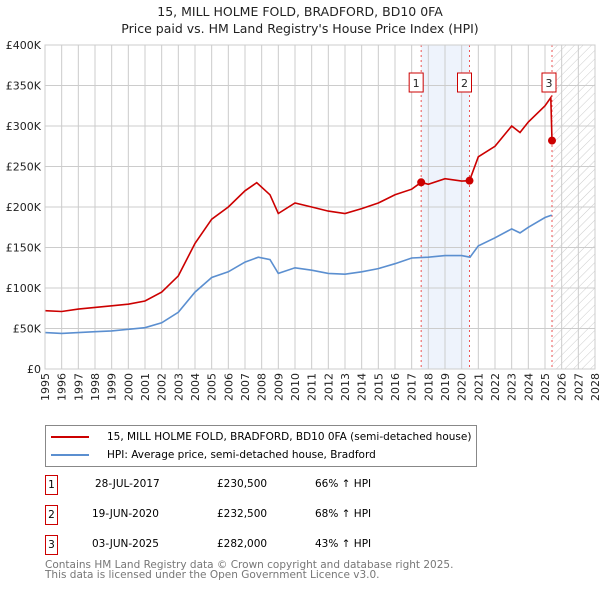 The width and height of the screenshot is (600, 590). Describe the element at coordinates (145, 387) in the screenshot. I see `x-tick-label: 2001` at that location.